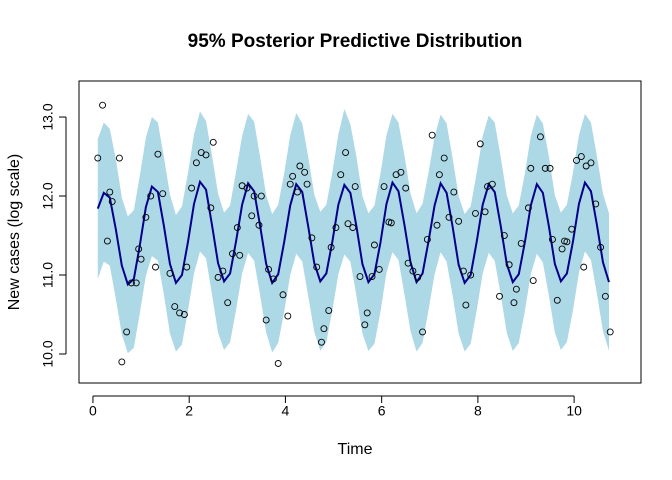 Image resolution: width=672 pixels, height=480 pixels. I want to click on x-tick-label: 10, so click(574, 411).